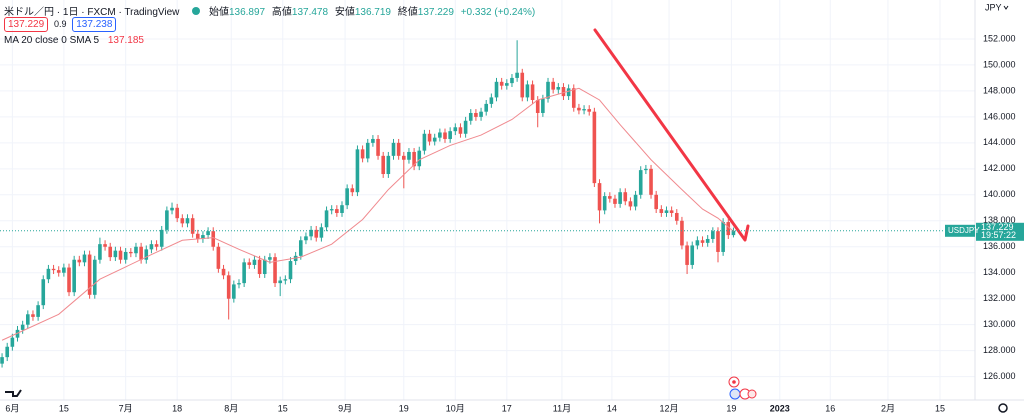 Image resolution: width=1024 pixels, height=417 pixels. What do you see at coordinates (247, 12) in the screenshot?
I see `open-value: 136.897` at bounding box center [247, 12].